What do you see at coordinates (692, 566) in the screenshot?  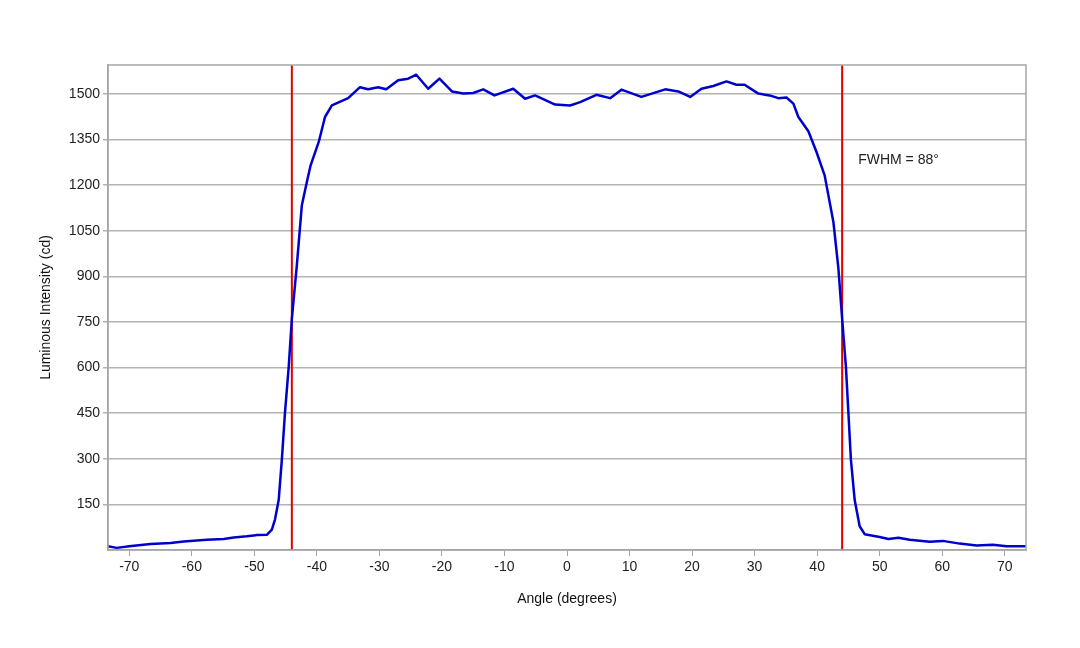 I see `x-tick-label: 20` at bounding box center [692, 566].